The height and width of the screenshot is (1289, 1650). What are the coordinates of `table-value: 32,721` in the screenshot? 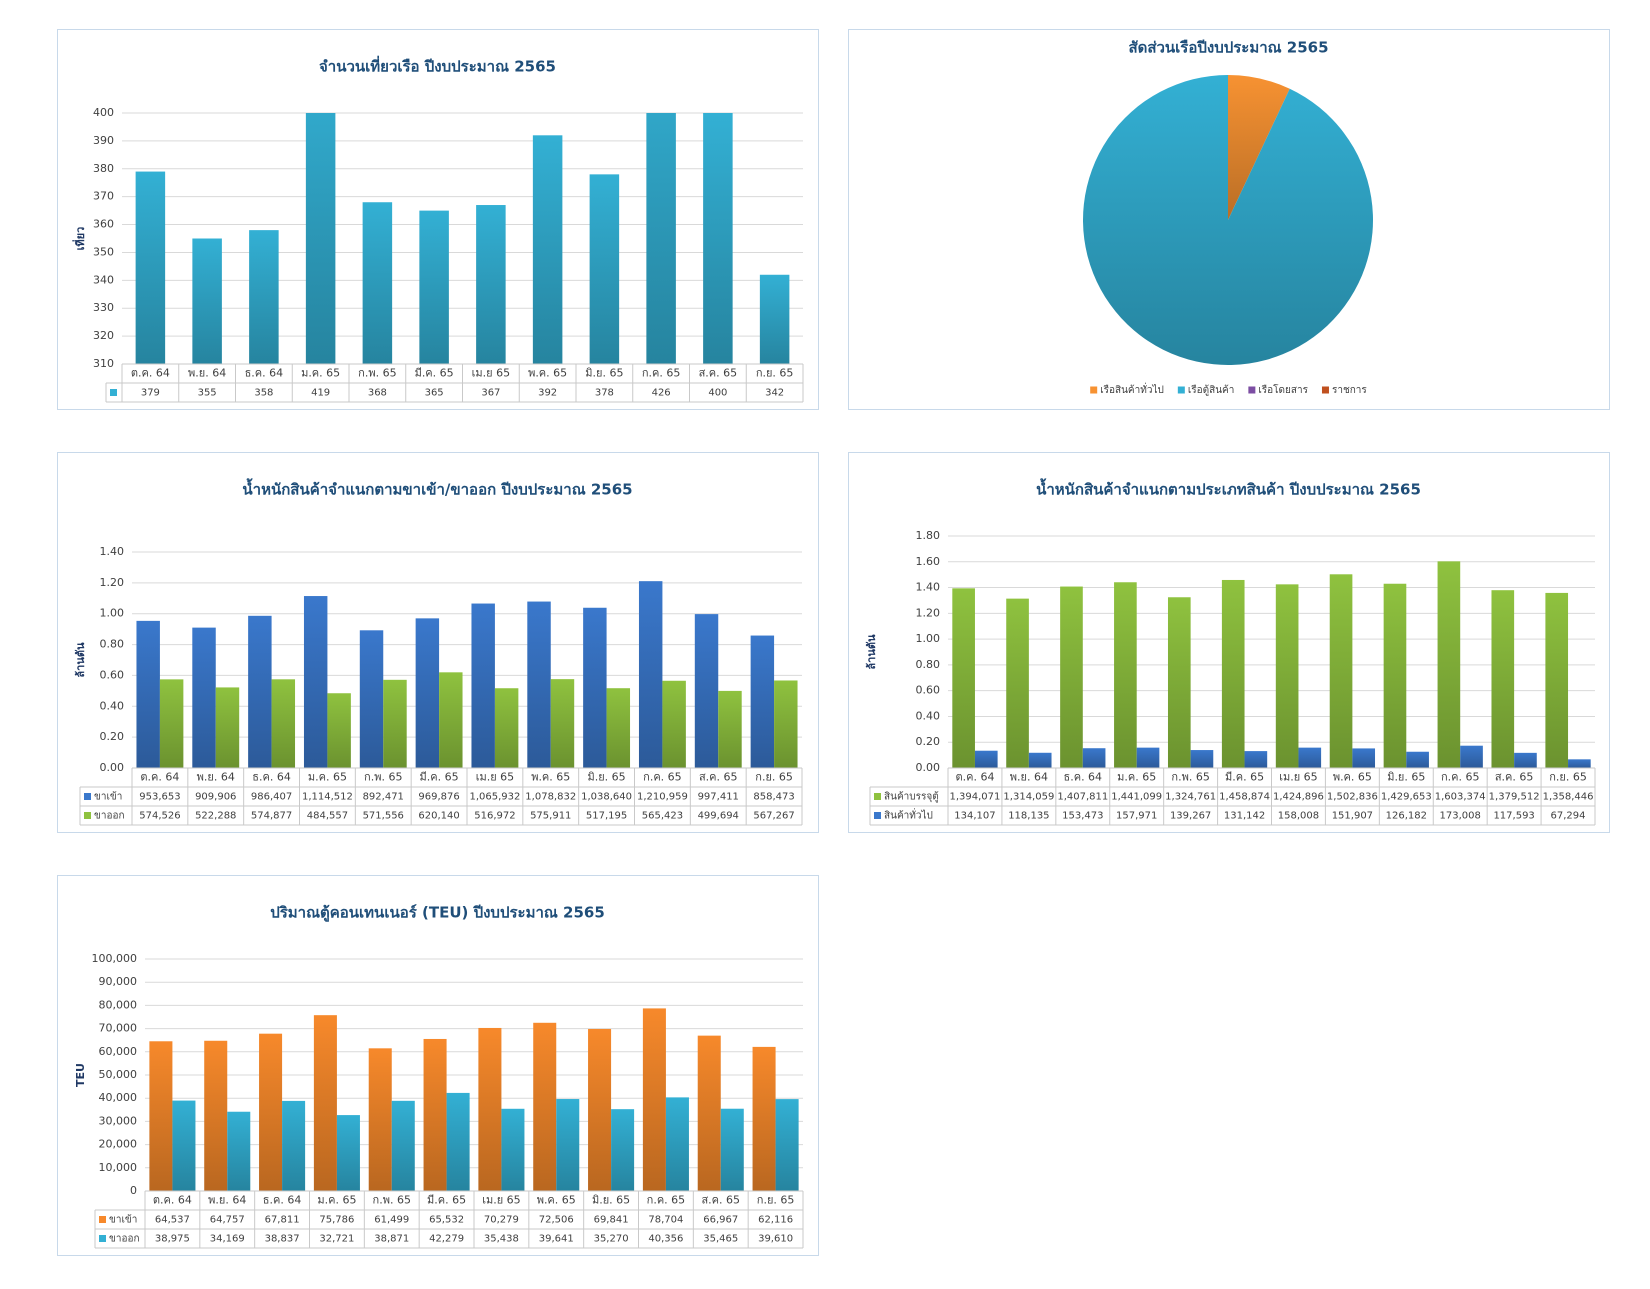 It's located at (336, 1239).